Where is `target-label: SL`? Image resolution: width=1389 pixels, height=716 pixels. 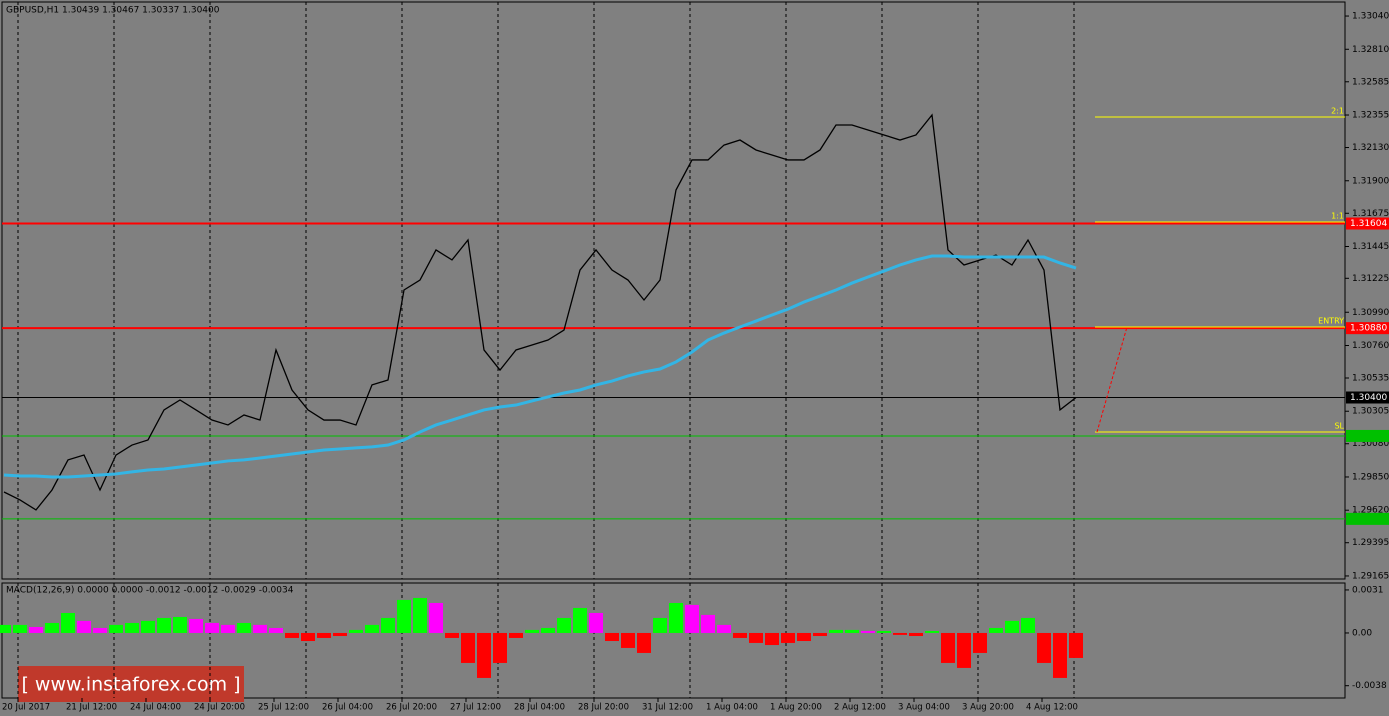 target-label: SL is located at coordinates (1339, 426).